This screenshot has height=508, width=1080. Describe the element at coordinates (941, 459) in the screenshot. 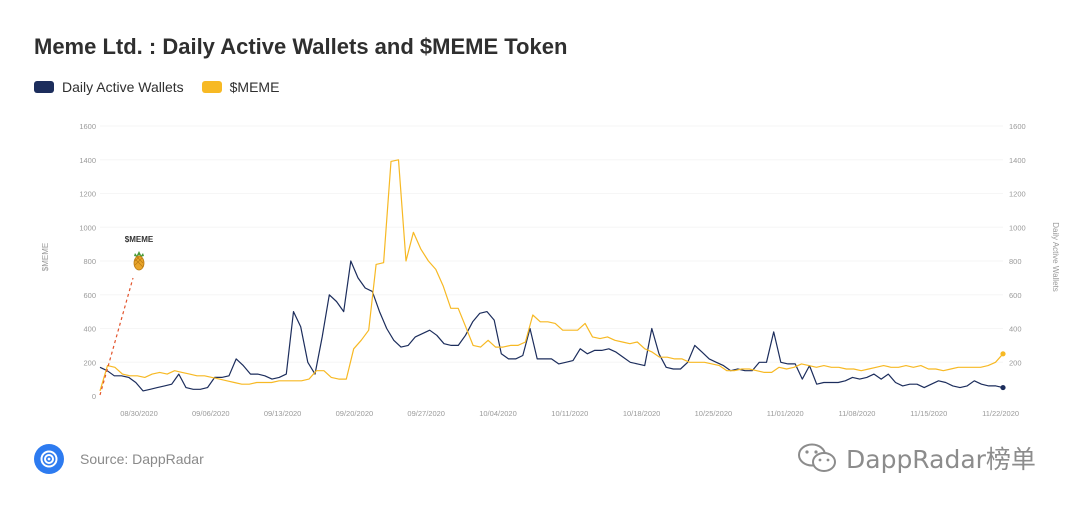

I see `watermark-text: DappRadar榜单` at that location.